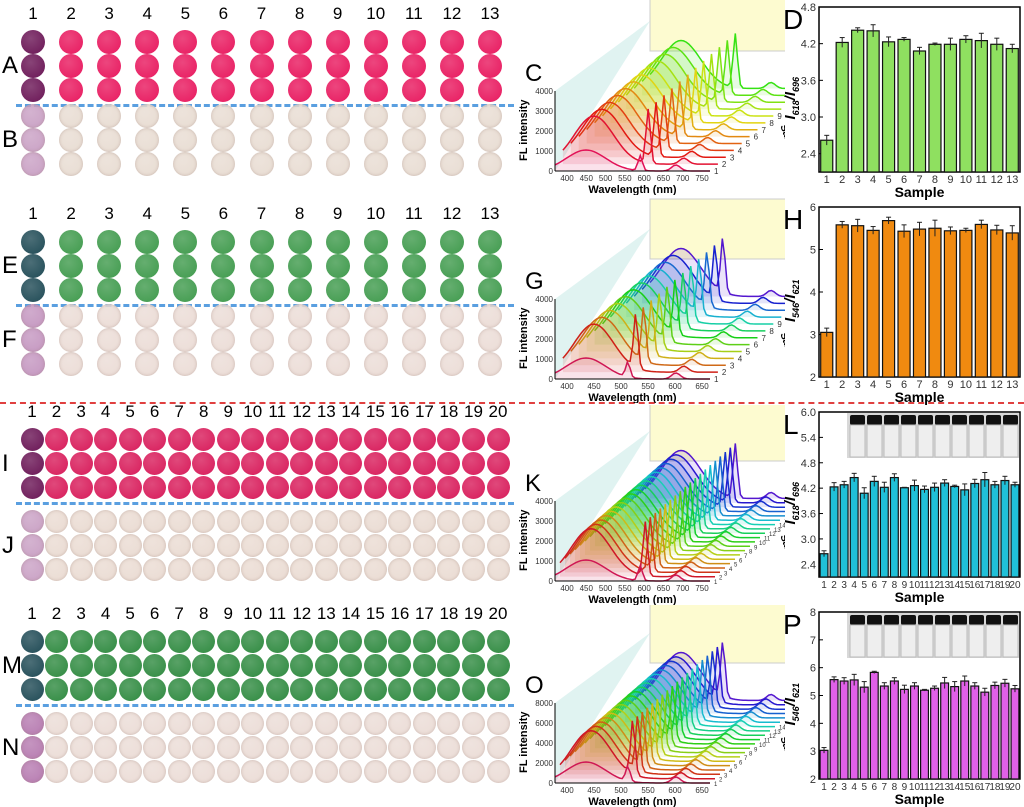  Describe the element at coordinates (524, 540) in the screenshot. I see `y-axis-label: FL intensity` at that location.